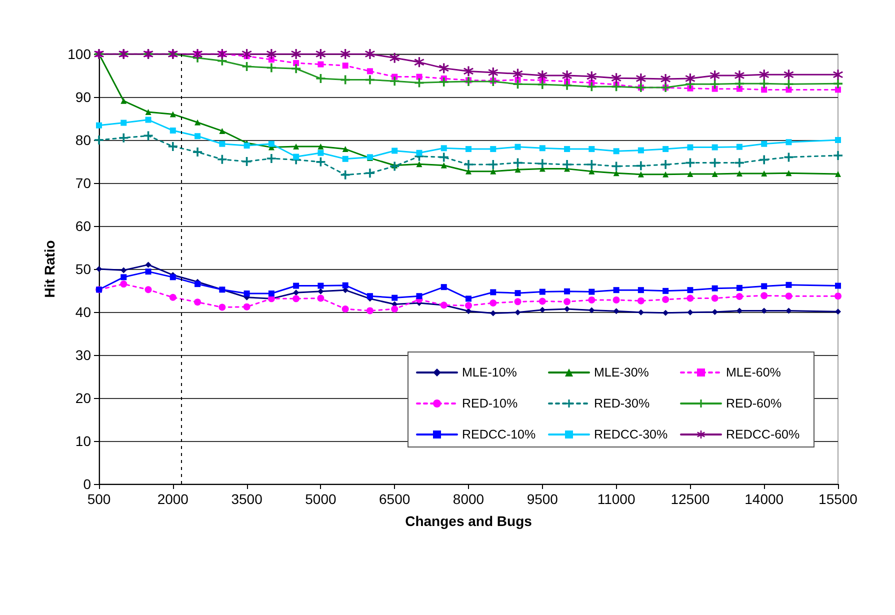 The image size is (895, 615). What do you see at coordinates (87, 484) in the screenshot?
I see `y-tick-label: 0` at bounding box center [87, 484].